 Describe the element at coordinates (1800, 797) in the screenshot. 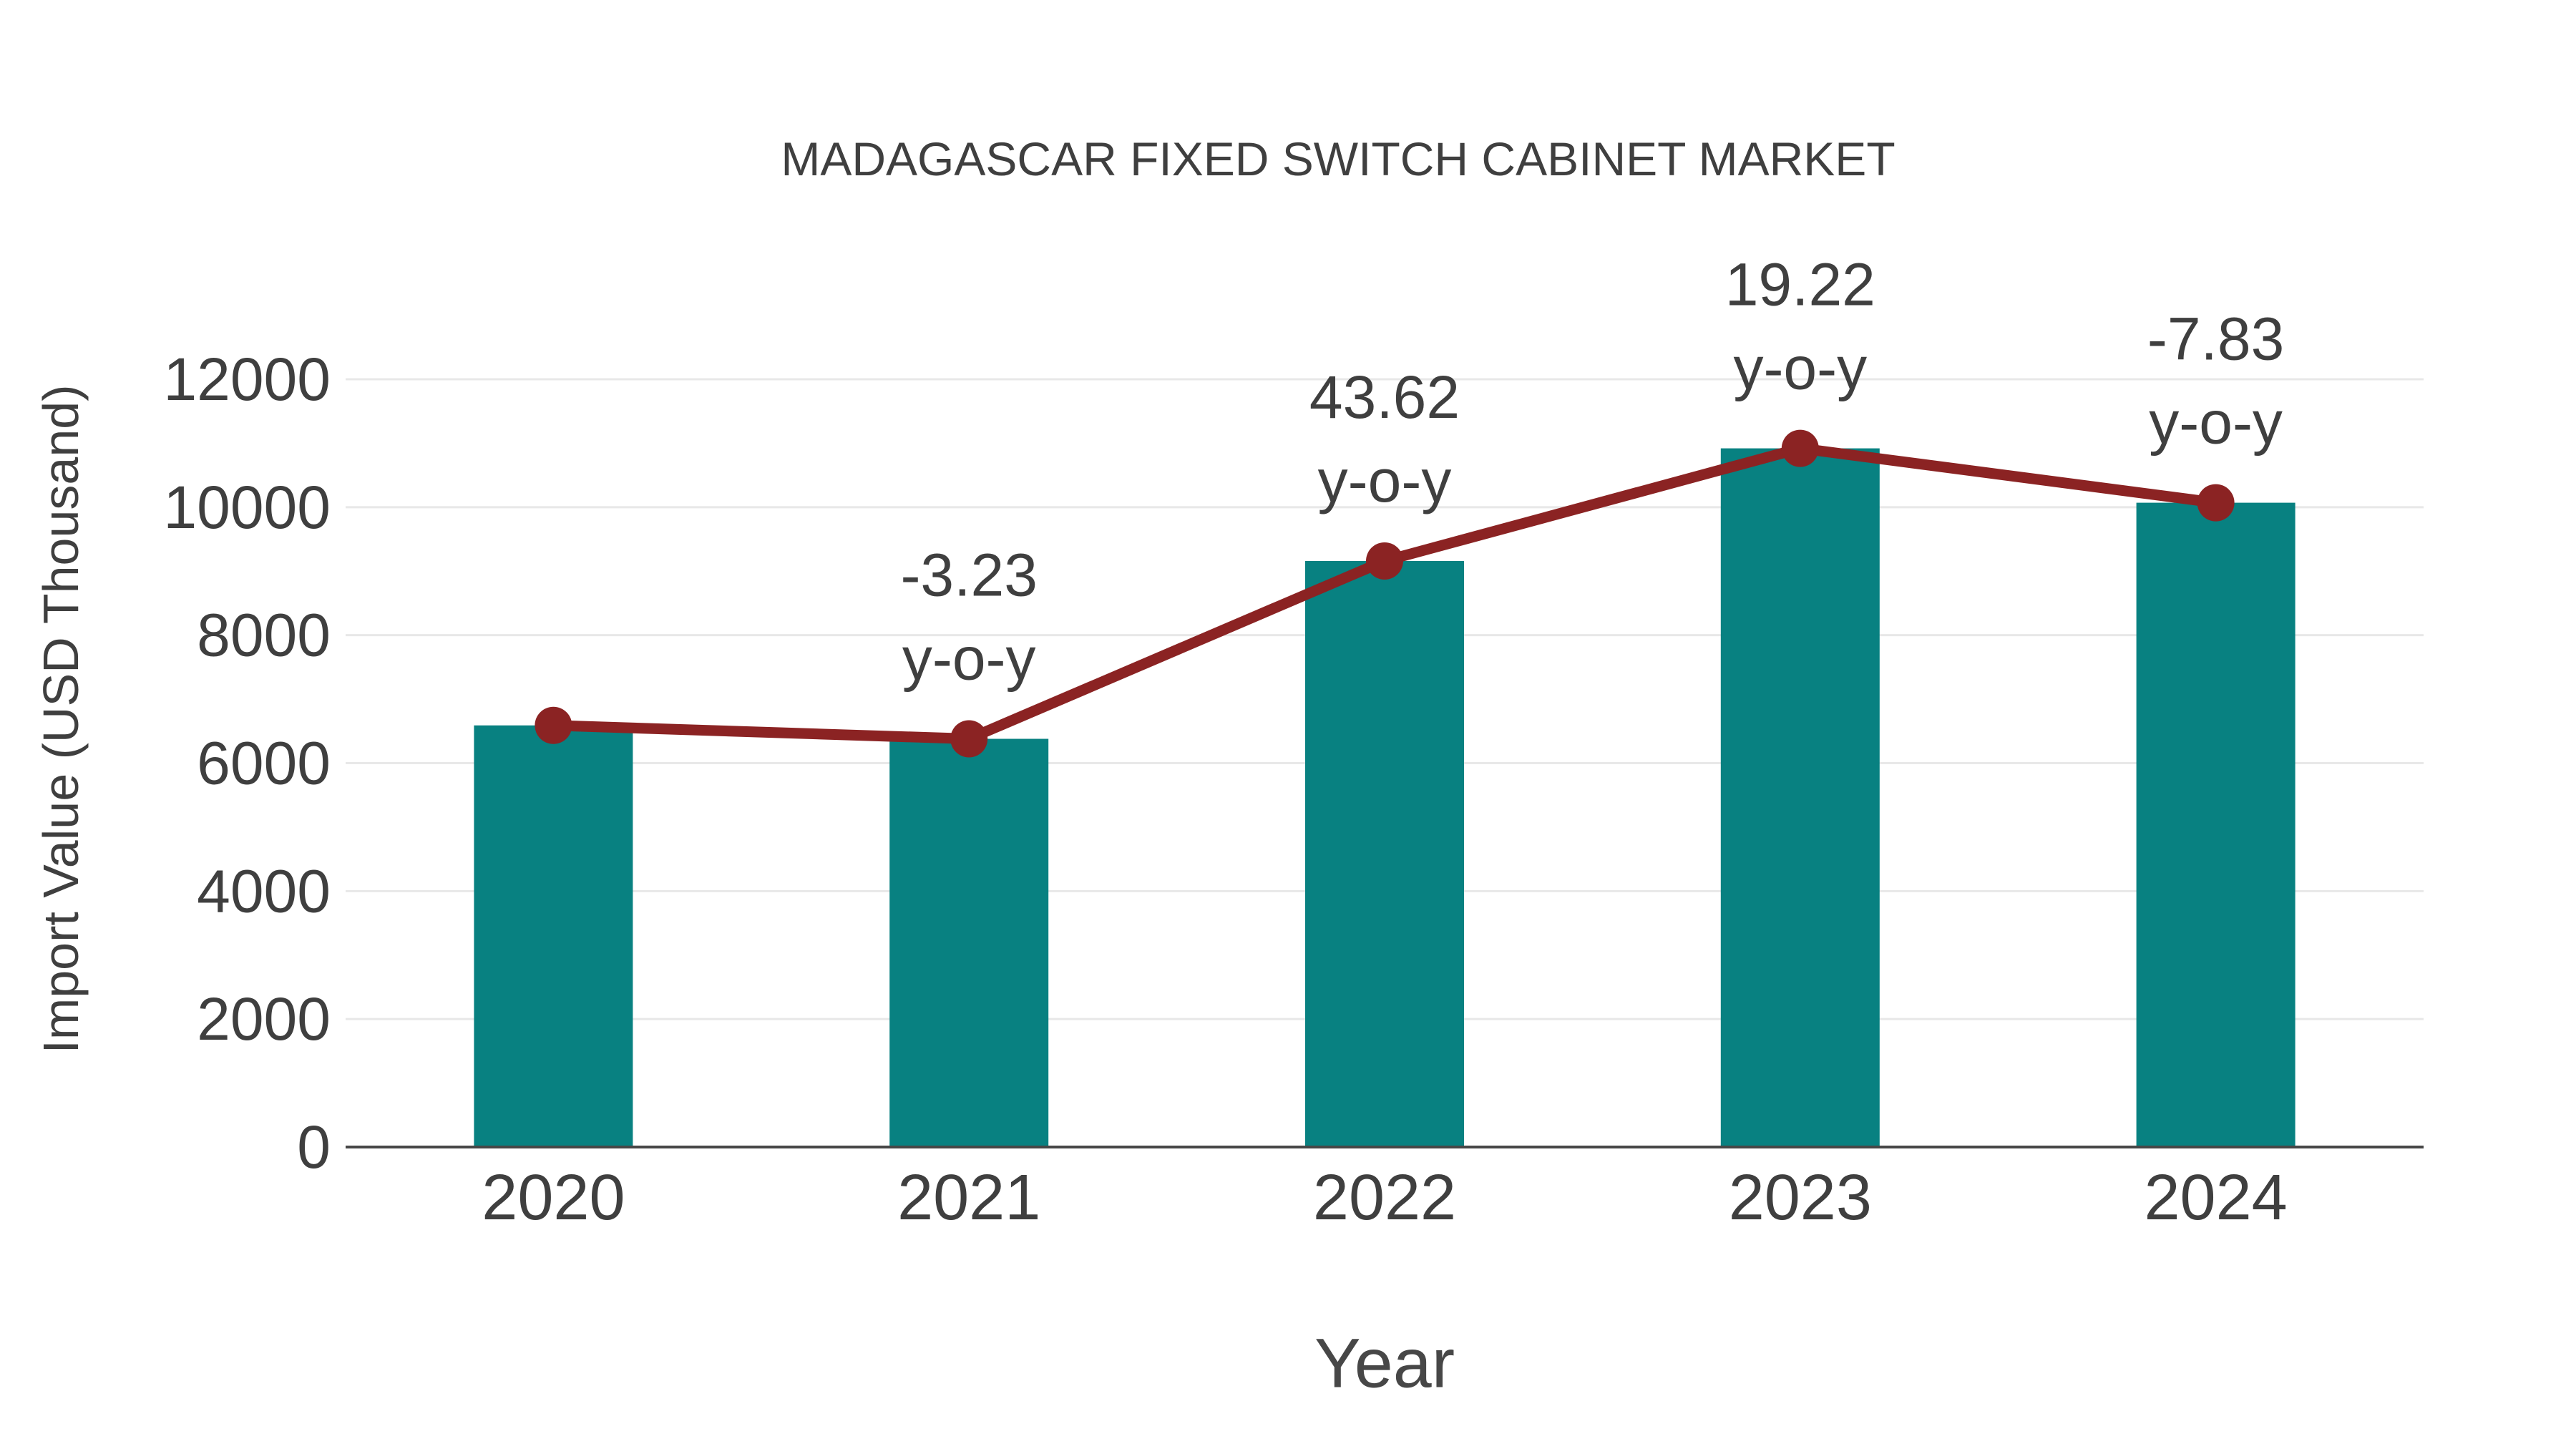

I see `bar-2023` at that location.